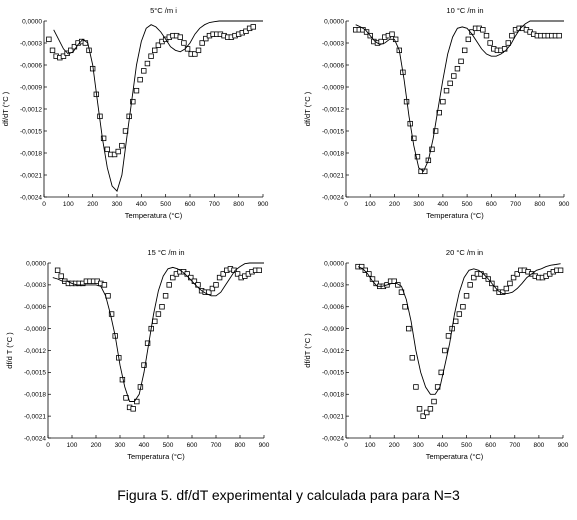 This screenshot has width=577, height=520. I want to click on x-tick-label: 300, so click(120, 445).